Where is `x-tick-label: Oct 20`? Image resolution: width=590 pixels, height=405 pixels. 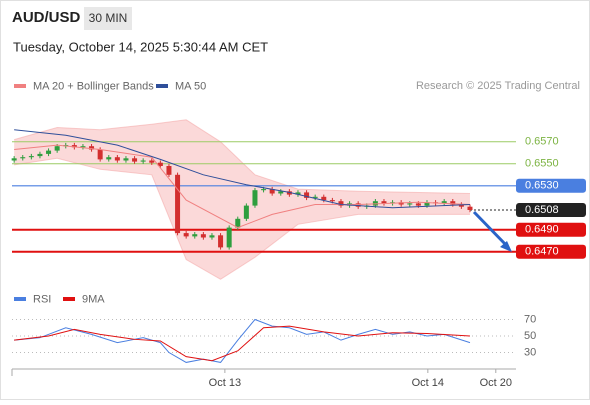
x-tick-label: Oct 20 is located at coordinates (496, 383).